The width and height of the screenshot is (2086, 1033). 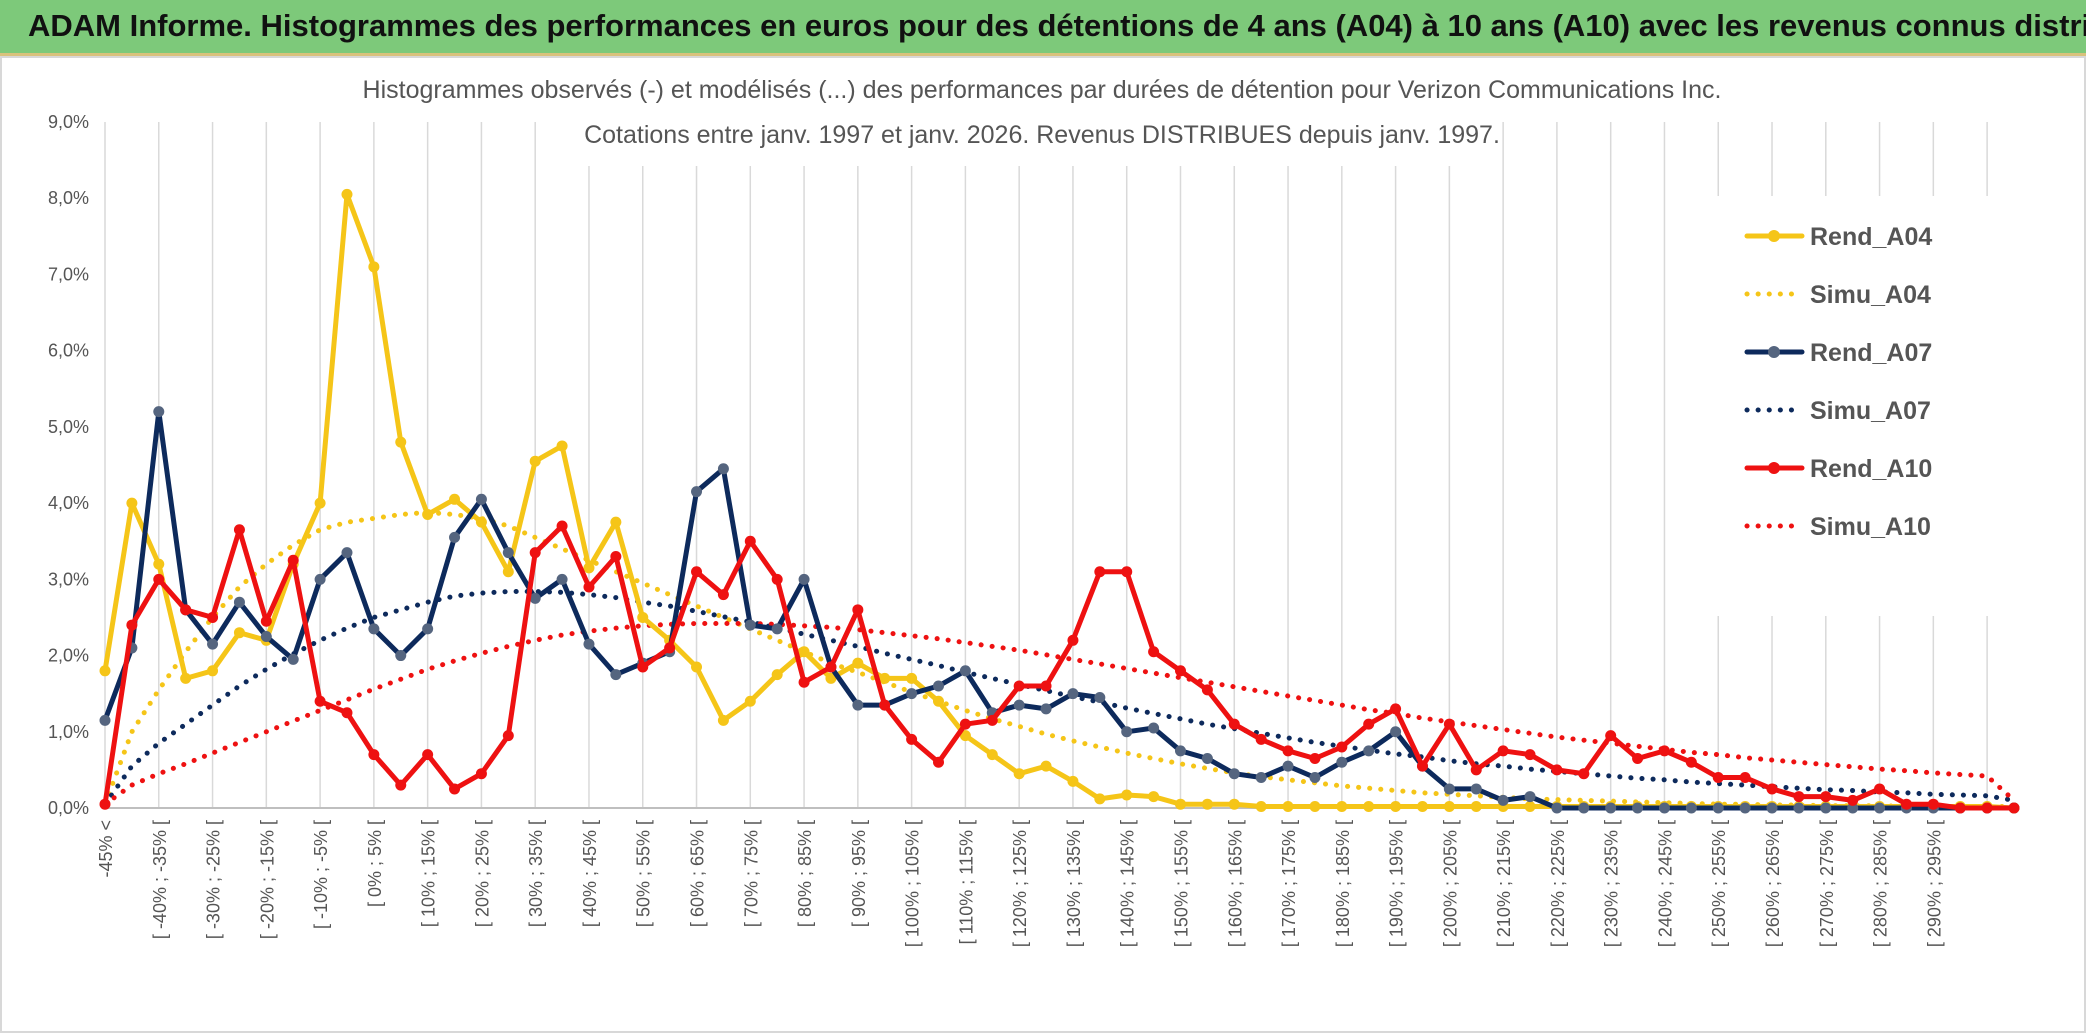 What do you see at coordinates (1870, 411) in the screenshot?
I see `legend-label-simu_a07: Simu_A07` at bounding box center [1870, 411].